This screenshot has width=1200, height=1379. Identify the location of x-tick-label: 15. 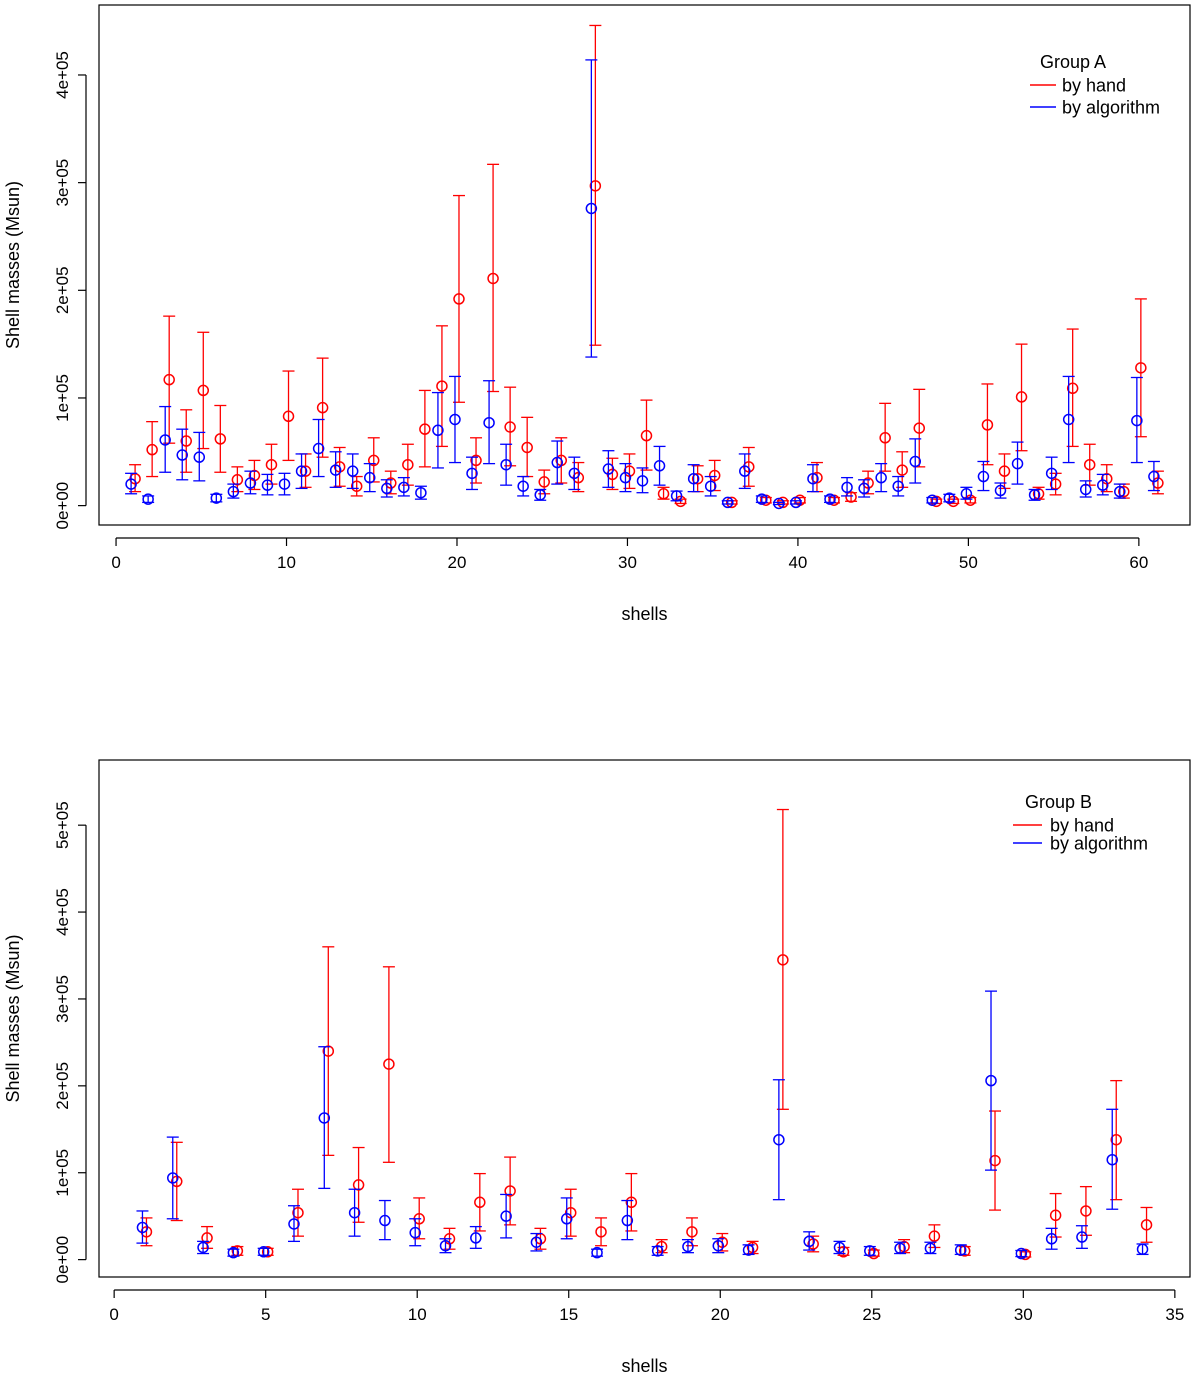
(568, 1314).